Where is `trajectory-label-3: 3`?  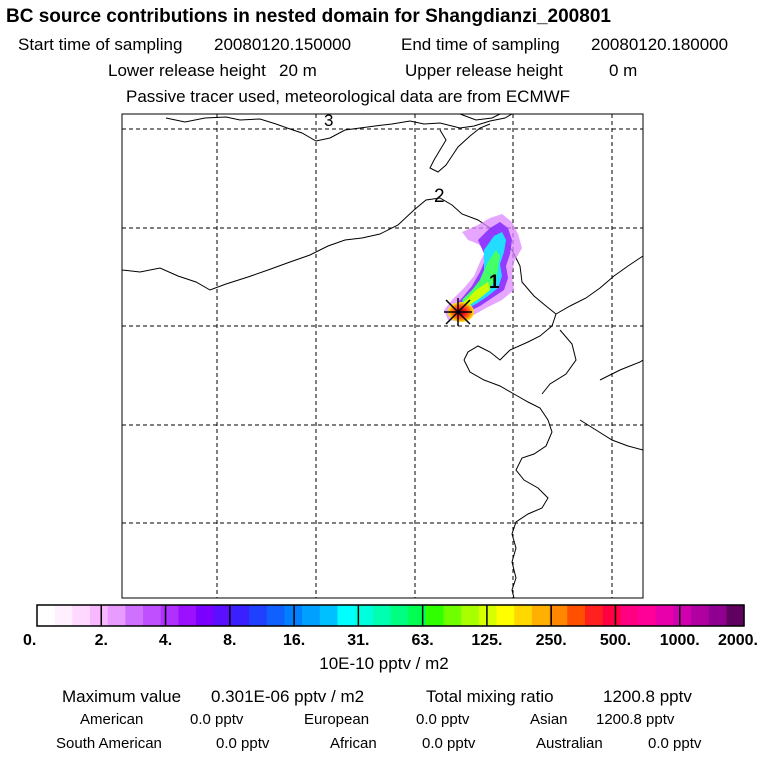 trajectory-label-3: 3 is located at coordinates (328, 120).